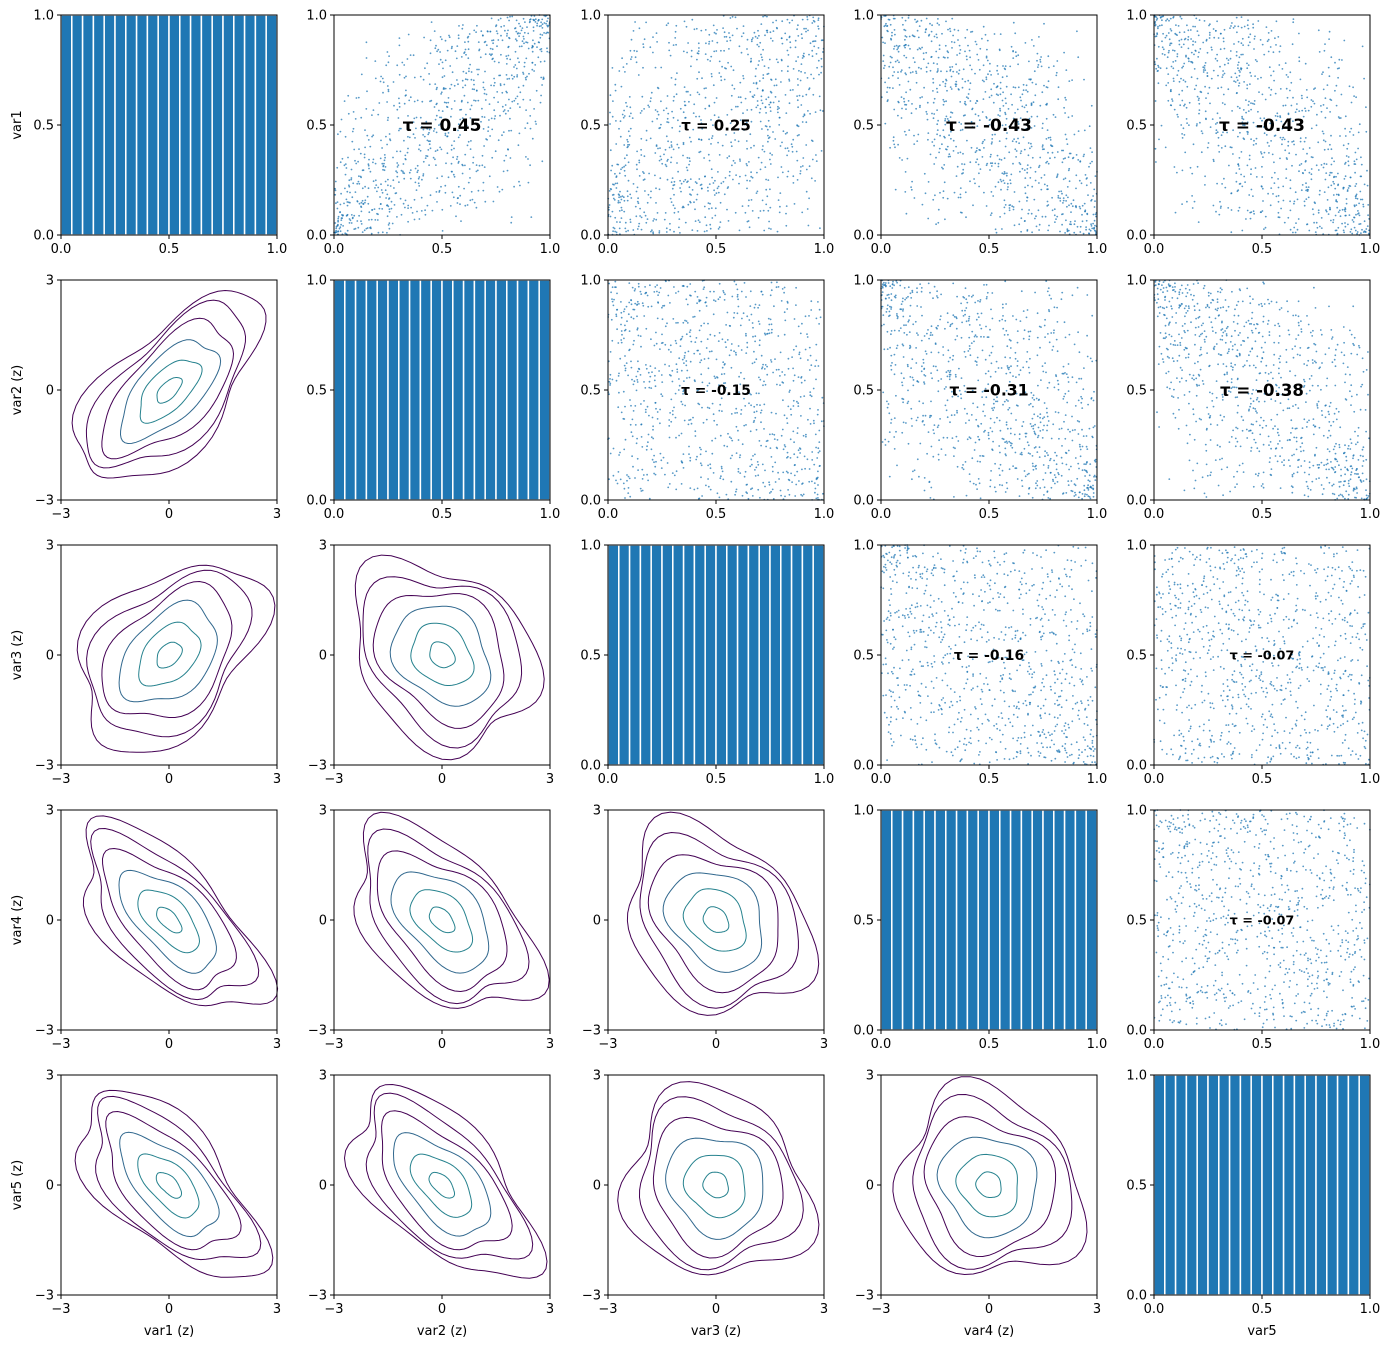 This screenshot has height=1348, width=1390. I want to click on tau-label: τ = -0.43, so click(1262, 126).